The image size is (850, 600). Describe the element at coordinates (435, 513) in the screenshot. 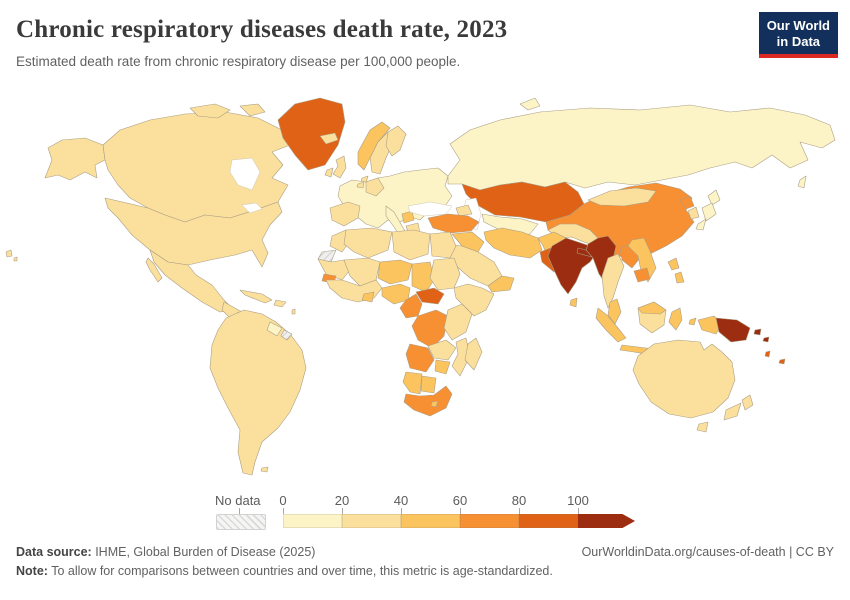

I see `map-legend: No data 0 20 40 60 80 100` at that location.